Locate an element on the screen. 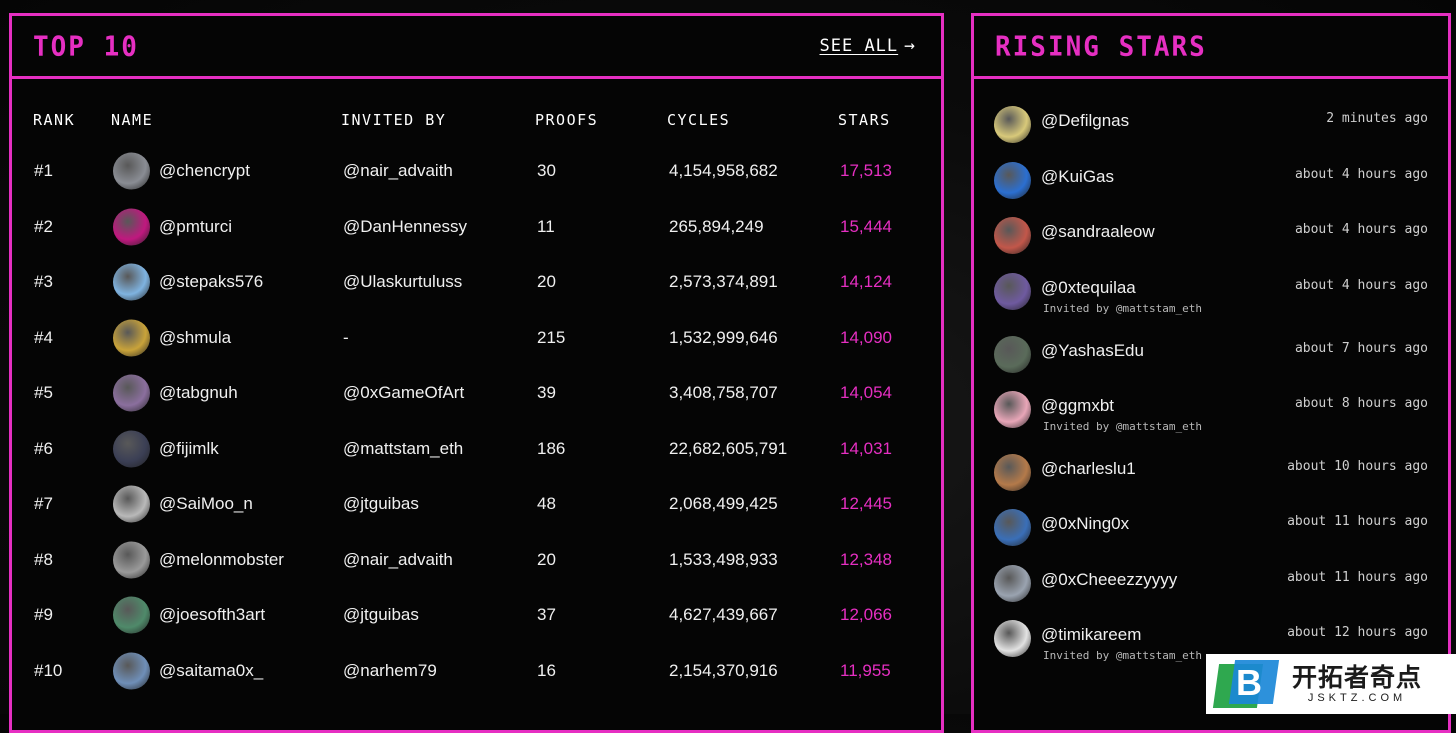 The width and height of the screenshot is (1456, 733). invited-by-cell: - is located at coordinates (346, 337).